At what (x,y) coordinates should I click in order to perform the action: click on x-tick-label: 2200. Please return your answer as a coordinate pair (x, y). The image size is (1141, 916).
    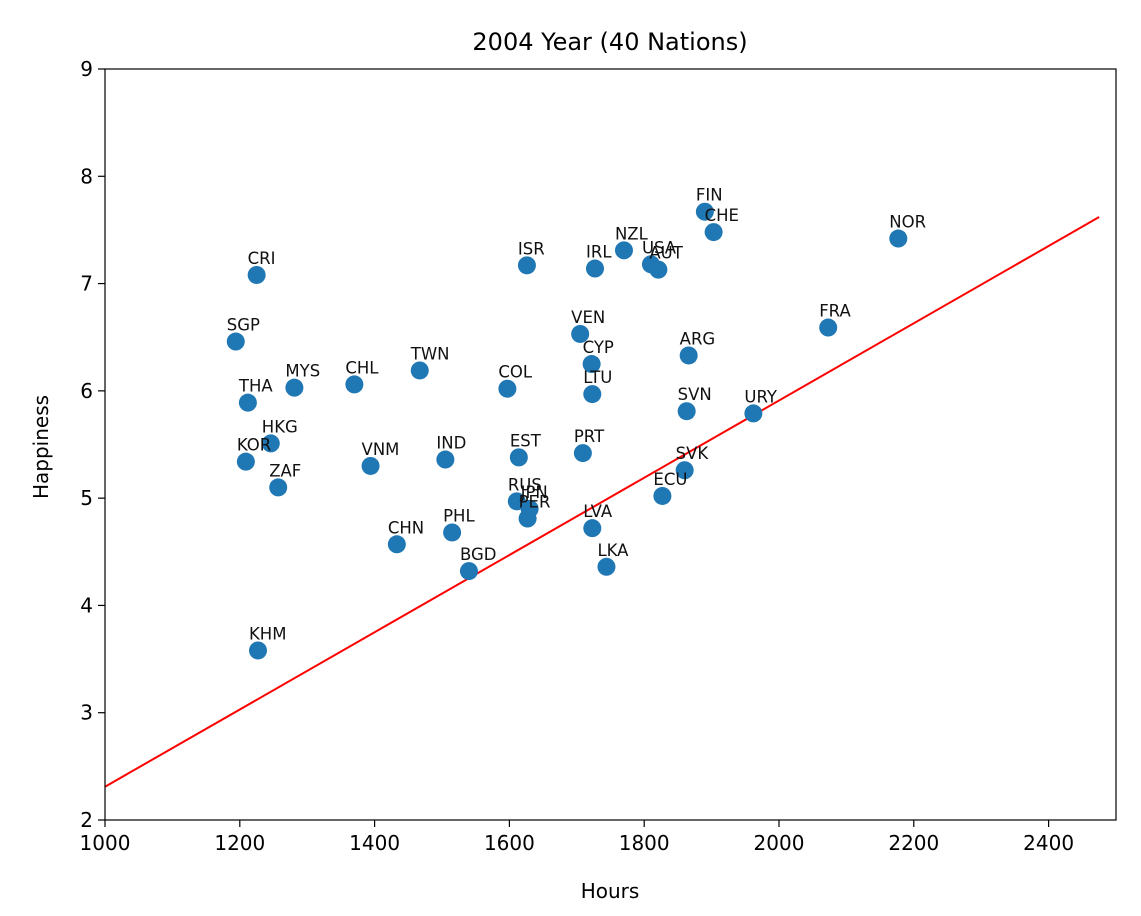
    Looking at the image, I should click on (913, 843).